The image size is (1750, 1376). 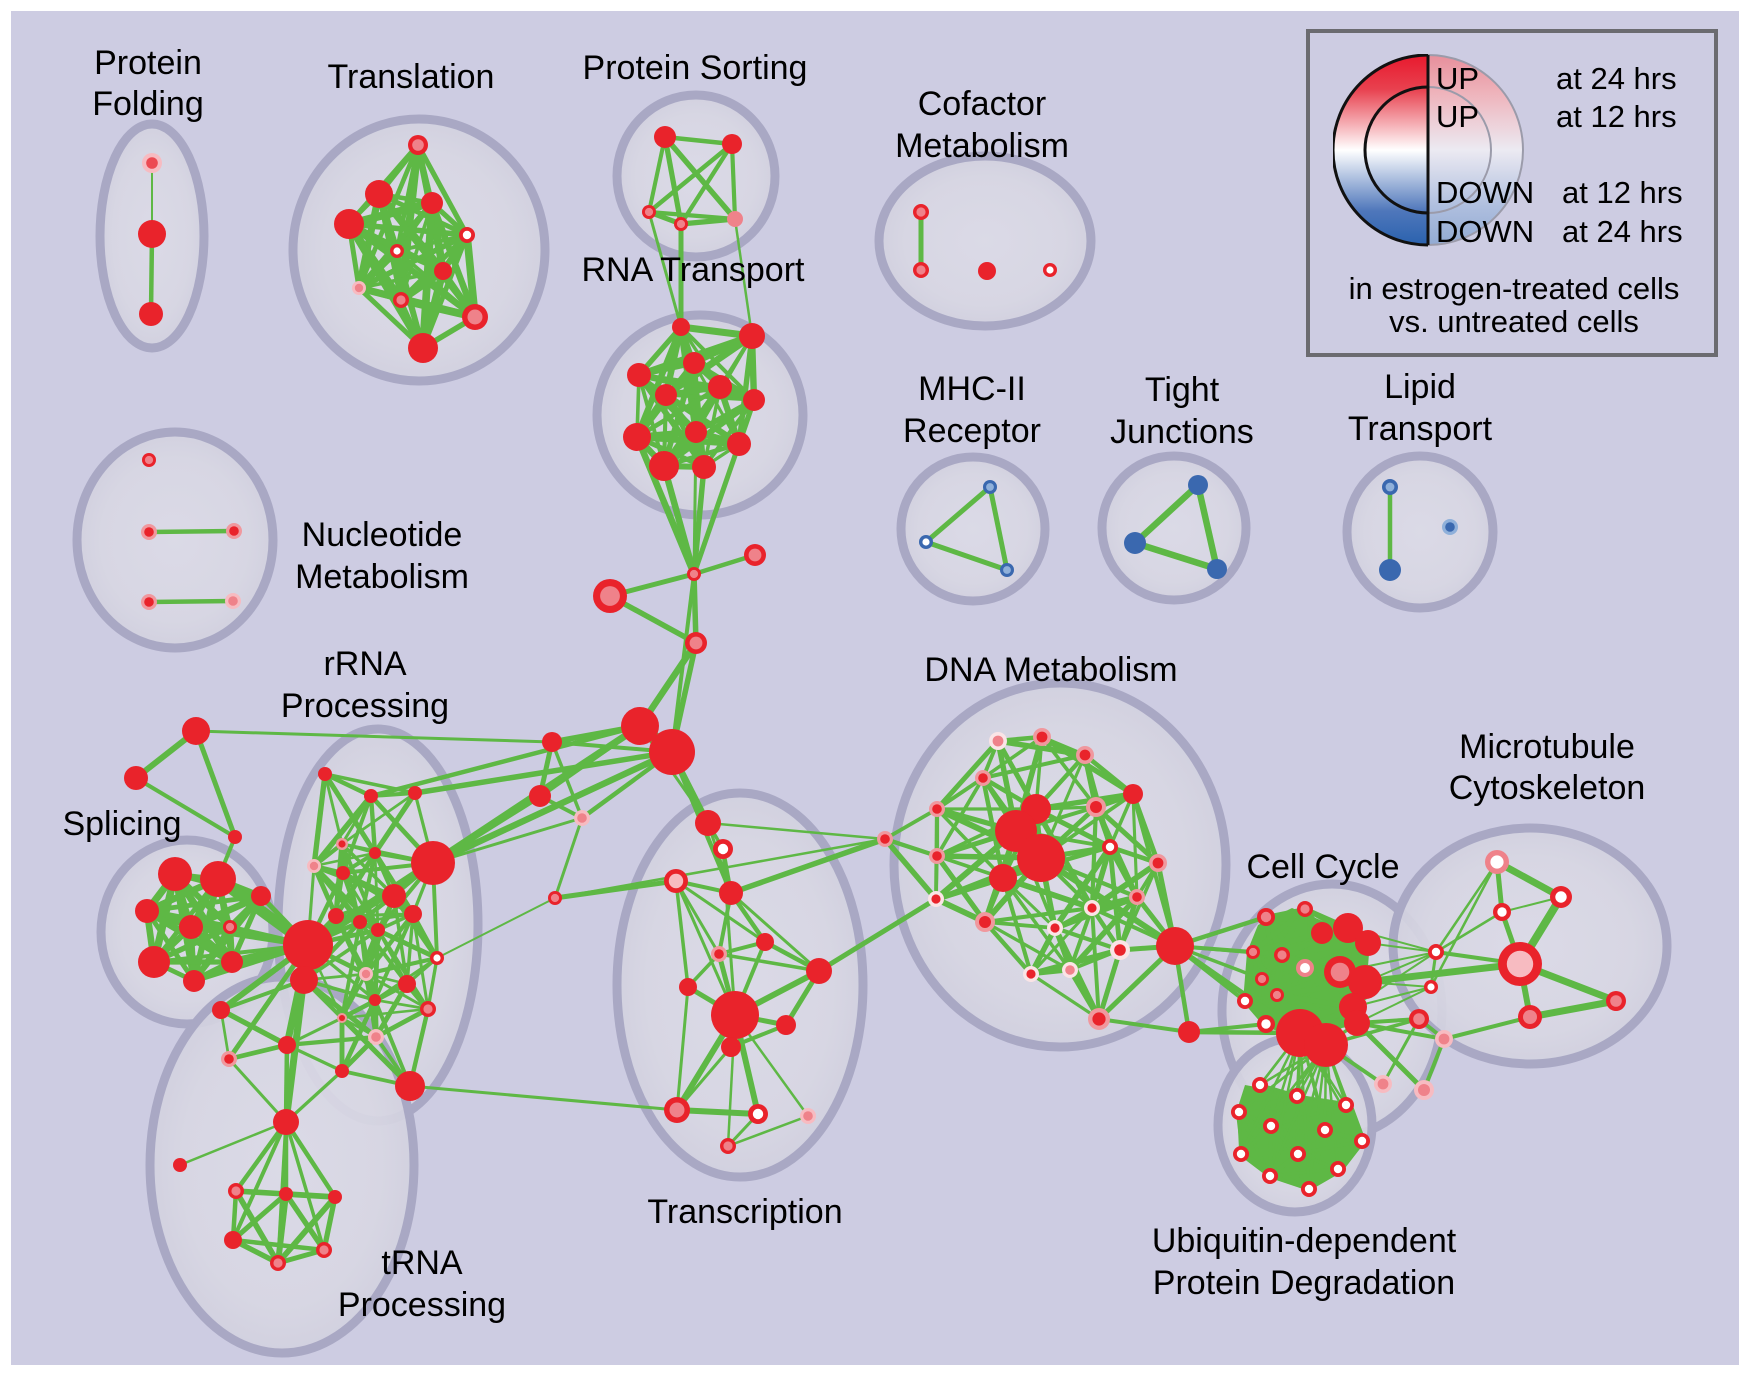 I want to click on svg-text: MHC-II, so click(x=972, y=389).